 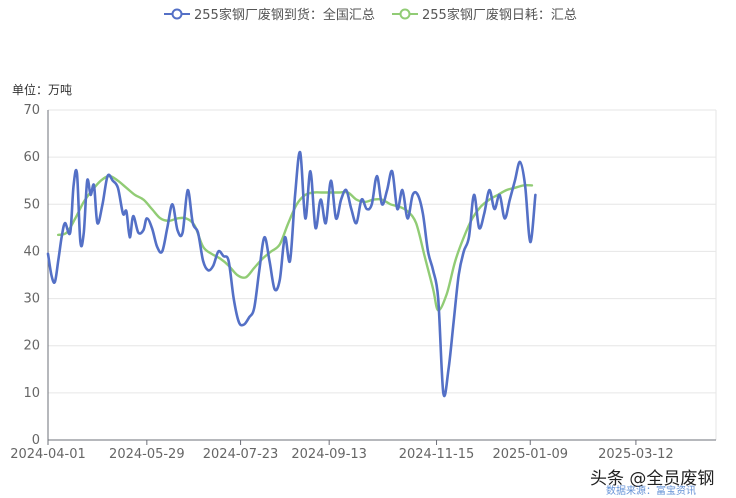 What do you see at coordinates (31, 393) in the screenshot?
I see `y-tick-label-10: 10` at bounding box center [31, 393].